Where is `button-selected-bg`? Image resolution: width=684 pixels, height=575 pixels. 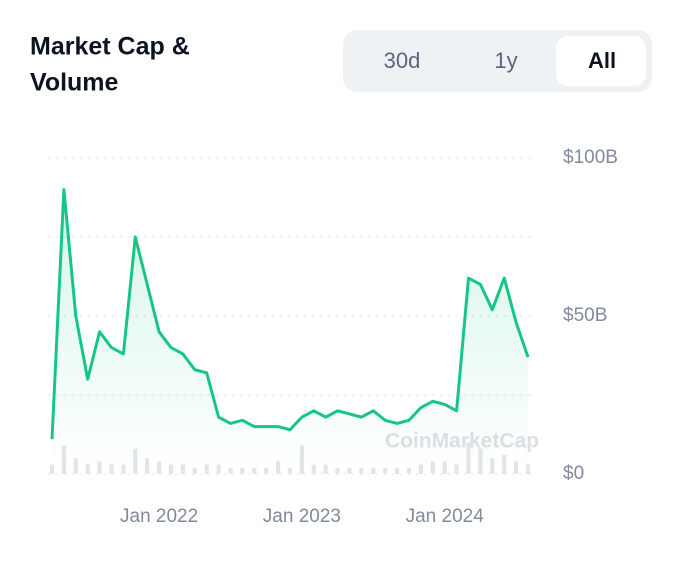
button-selected-bg is located at coordinates (601, 61).